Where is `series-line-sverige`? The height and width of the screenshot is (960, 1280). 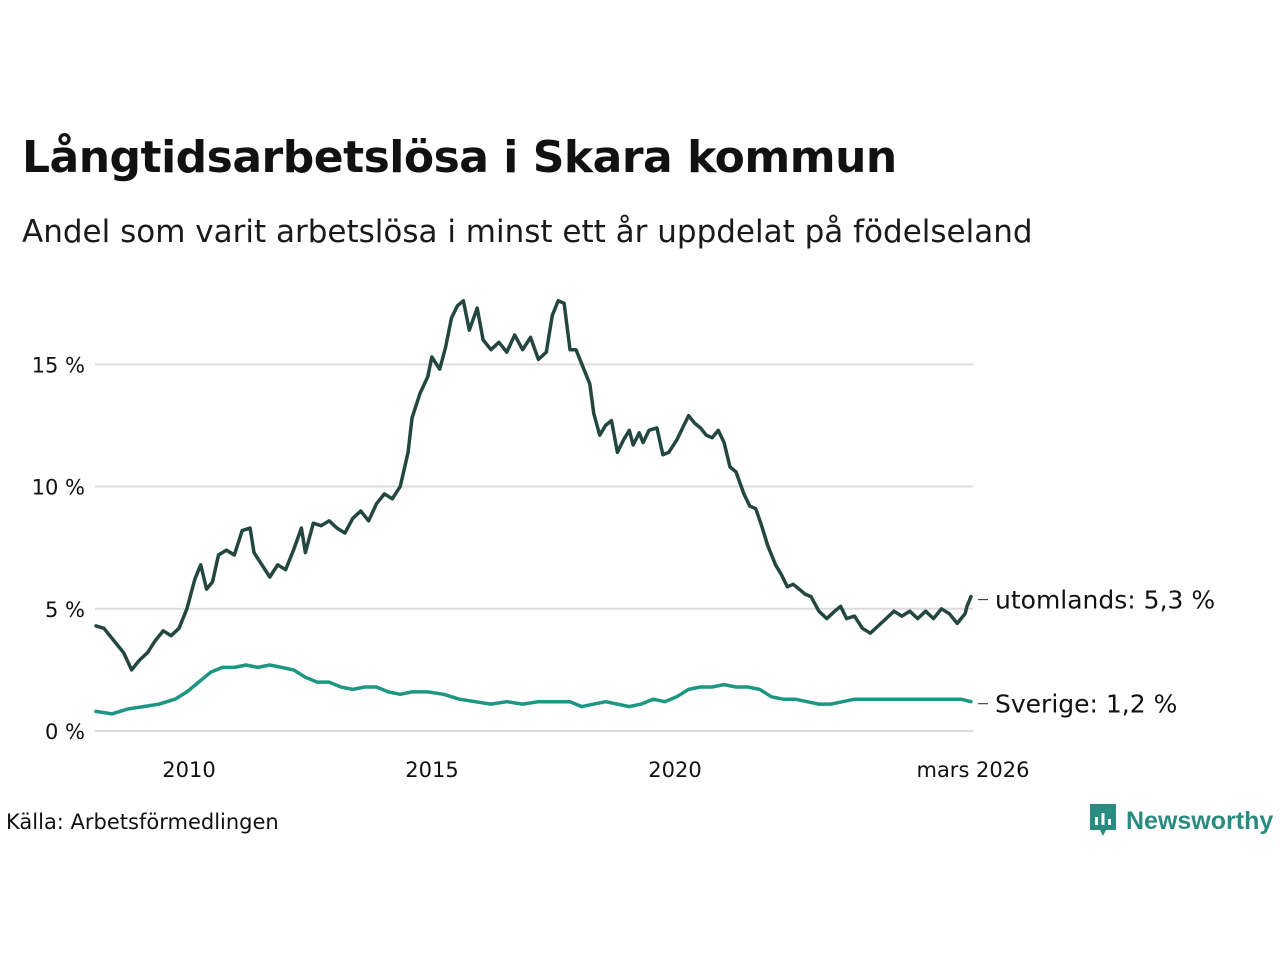
series-line-sverige is located at coordinates (533, 689).